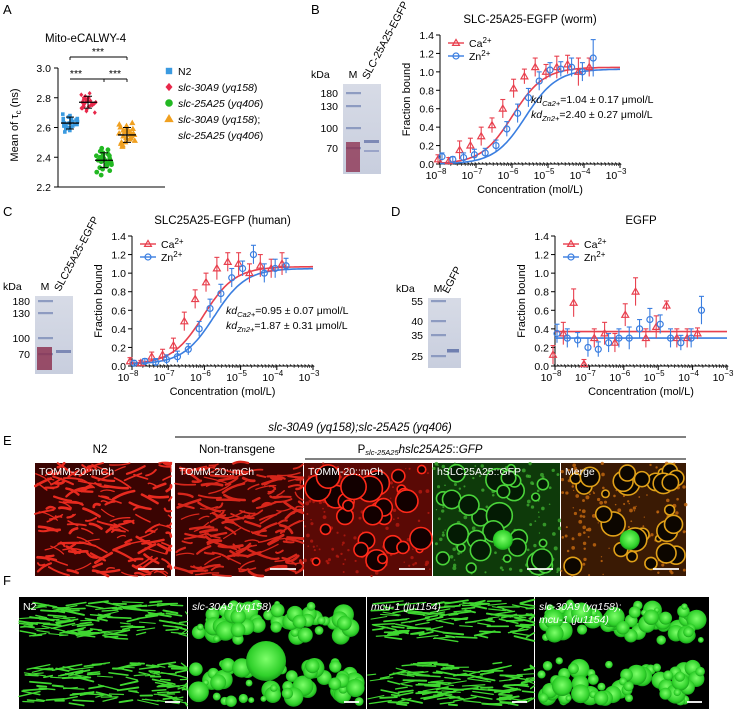 This screenshot has width=740, height=722. What do you see at coordinates (118, 274) in the screenshot?
I see `chart-ytick-label: 1.0` at bounding box center [118, 274].